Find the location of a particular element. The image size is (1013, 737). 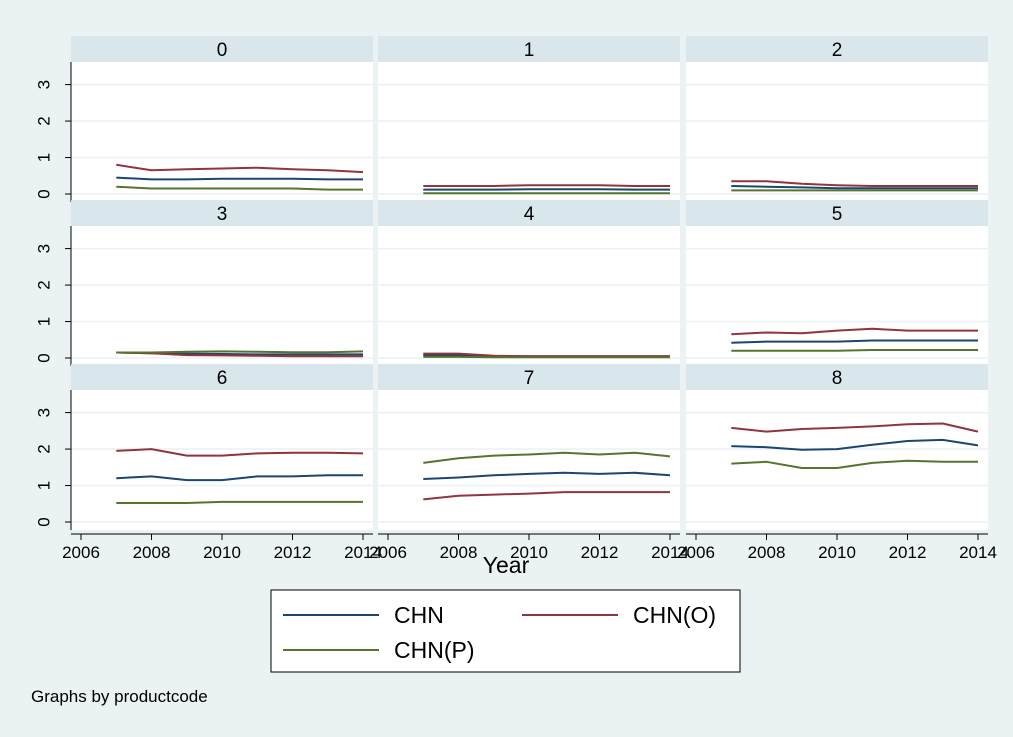

panel-5: 5 is located at coordinates (837, 283).